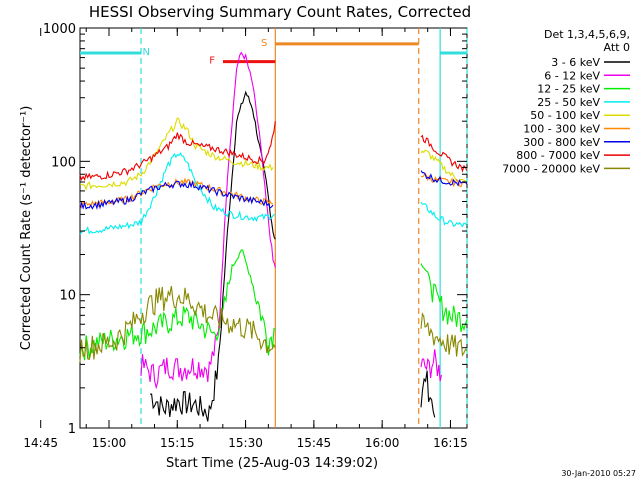 This screenshot has height=480, width=640. Describe the element at coordinates (177, 443) in the screenshot. I see `x-tick-label-2: 15:15` at that location.